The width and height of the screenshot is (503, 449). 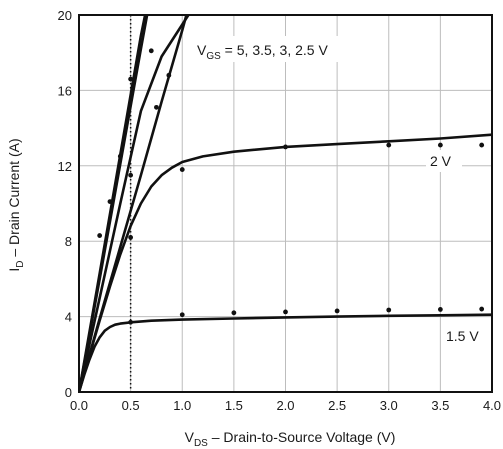 What do you see at coordinates (290, 439) in the screenshot?
I see `x-axis-label: VDS – Drain-to-Source Voltage (V)` at bounding box center [290, 439].